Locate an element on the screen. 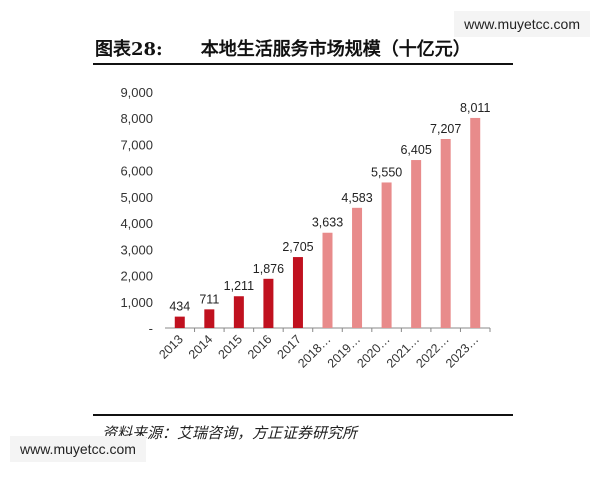 Image resolution: width=600 pixels, height=480 pixels. y-tick-label: 1,000 is located at coordinates (136, 302).